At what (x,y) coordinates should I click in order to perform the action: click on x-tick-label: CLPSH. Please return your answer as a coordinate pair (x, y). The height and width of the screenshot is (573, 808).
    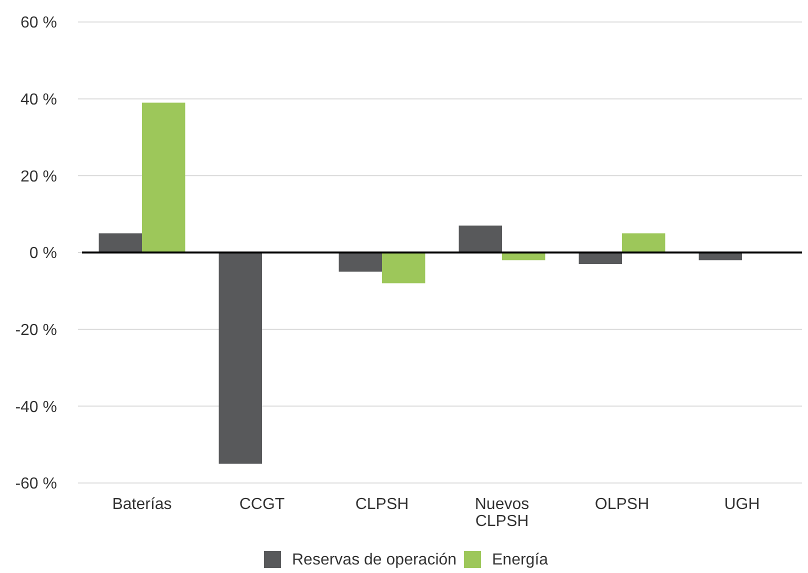
    Looking at the image, I should click on (382, 504).